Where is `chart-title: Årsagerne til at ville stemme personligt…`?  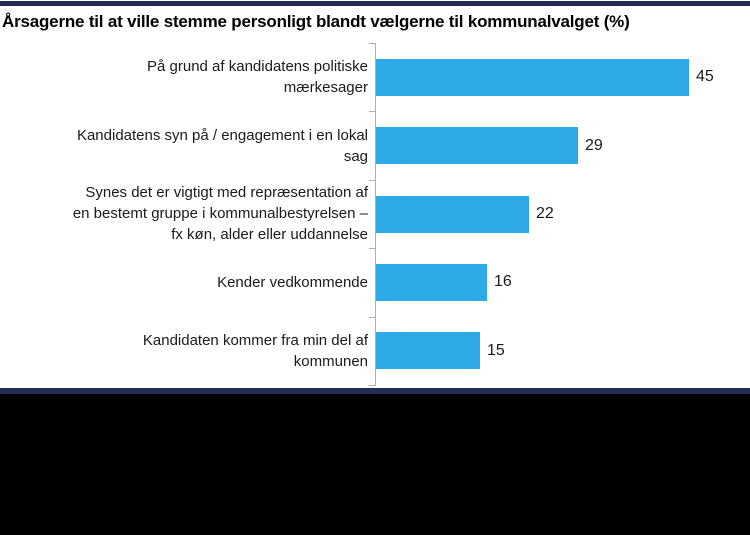
chart-title: Årsagerne til at ville stemme personligt… is located at coordinates (316, 21).